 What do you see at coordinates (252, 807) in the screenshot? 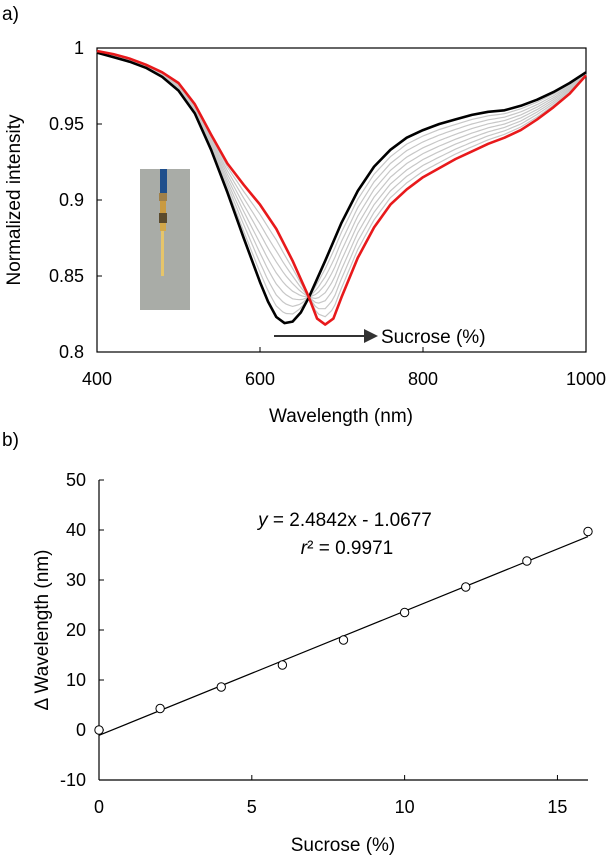
I see `x-tick-label: 5` at bounding box center [252, 807].